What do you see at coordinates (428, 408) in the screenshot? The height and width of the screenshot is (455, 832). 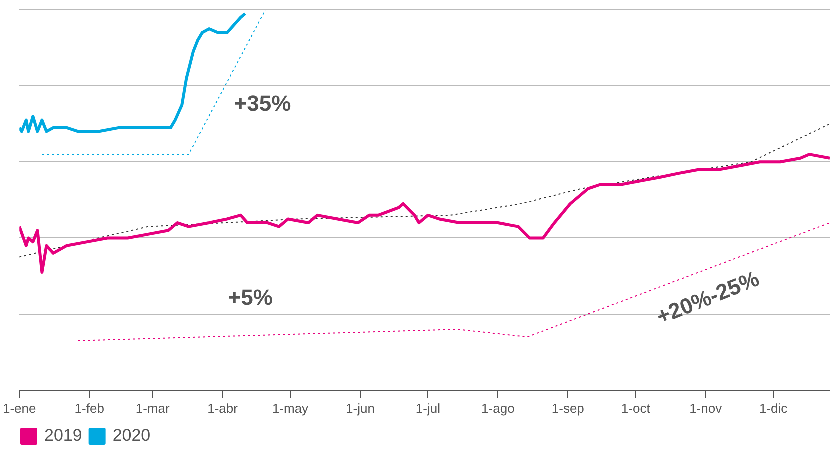 I see `x-tick-label: 1-jul` at bounding box center [428, 408].